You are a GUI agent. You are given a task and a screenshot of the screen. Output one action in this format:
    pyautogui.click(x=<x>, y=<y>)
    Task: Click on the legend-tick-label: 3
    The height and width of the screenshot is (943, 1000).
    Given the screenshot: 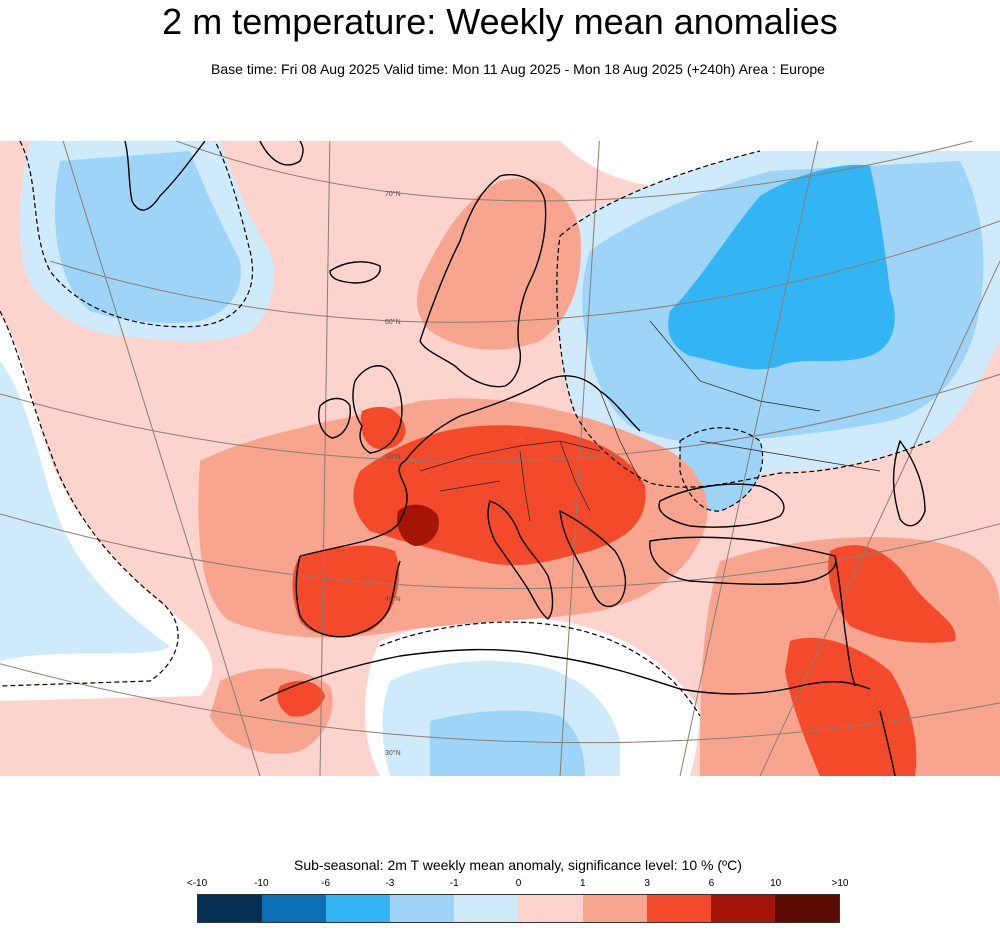 What is the action you would take?
    pyautogui.click(x=647, y=883)
    